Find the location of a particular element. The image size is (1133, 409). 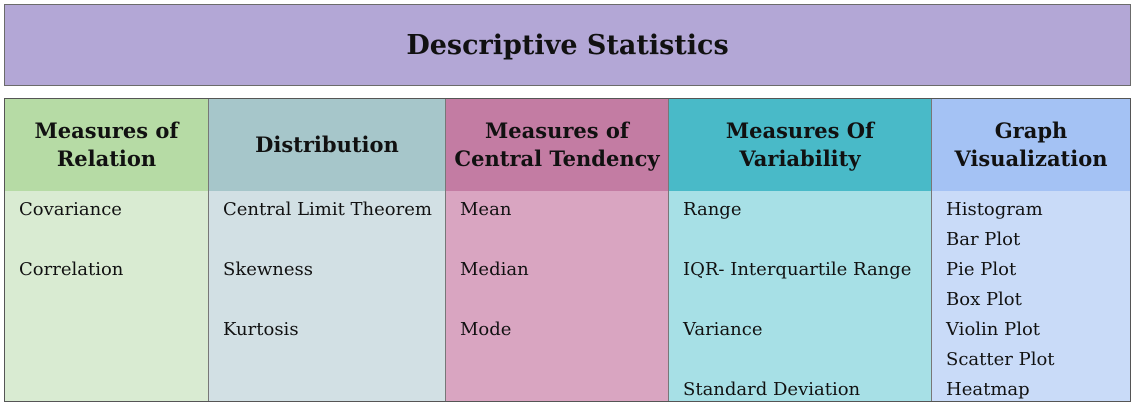

list-item: Standard Deviation is located at coordinates (772, 389).